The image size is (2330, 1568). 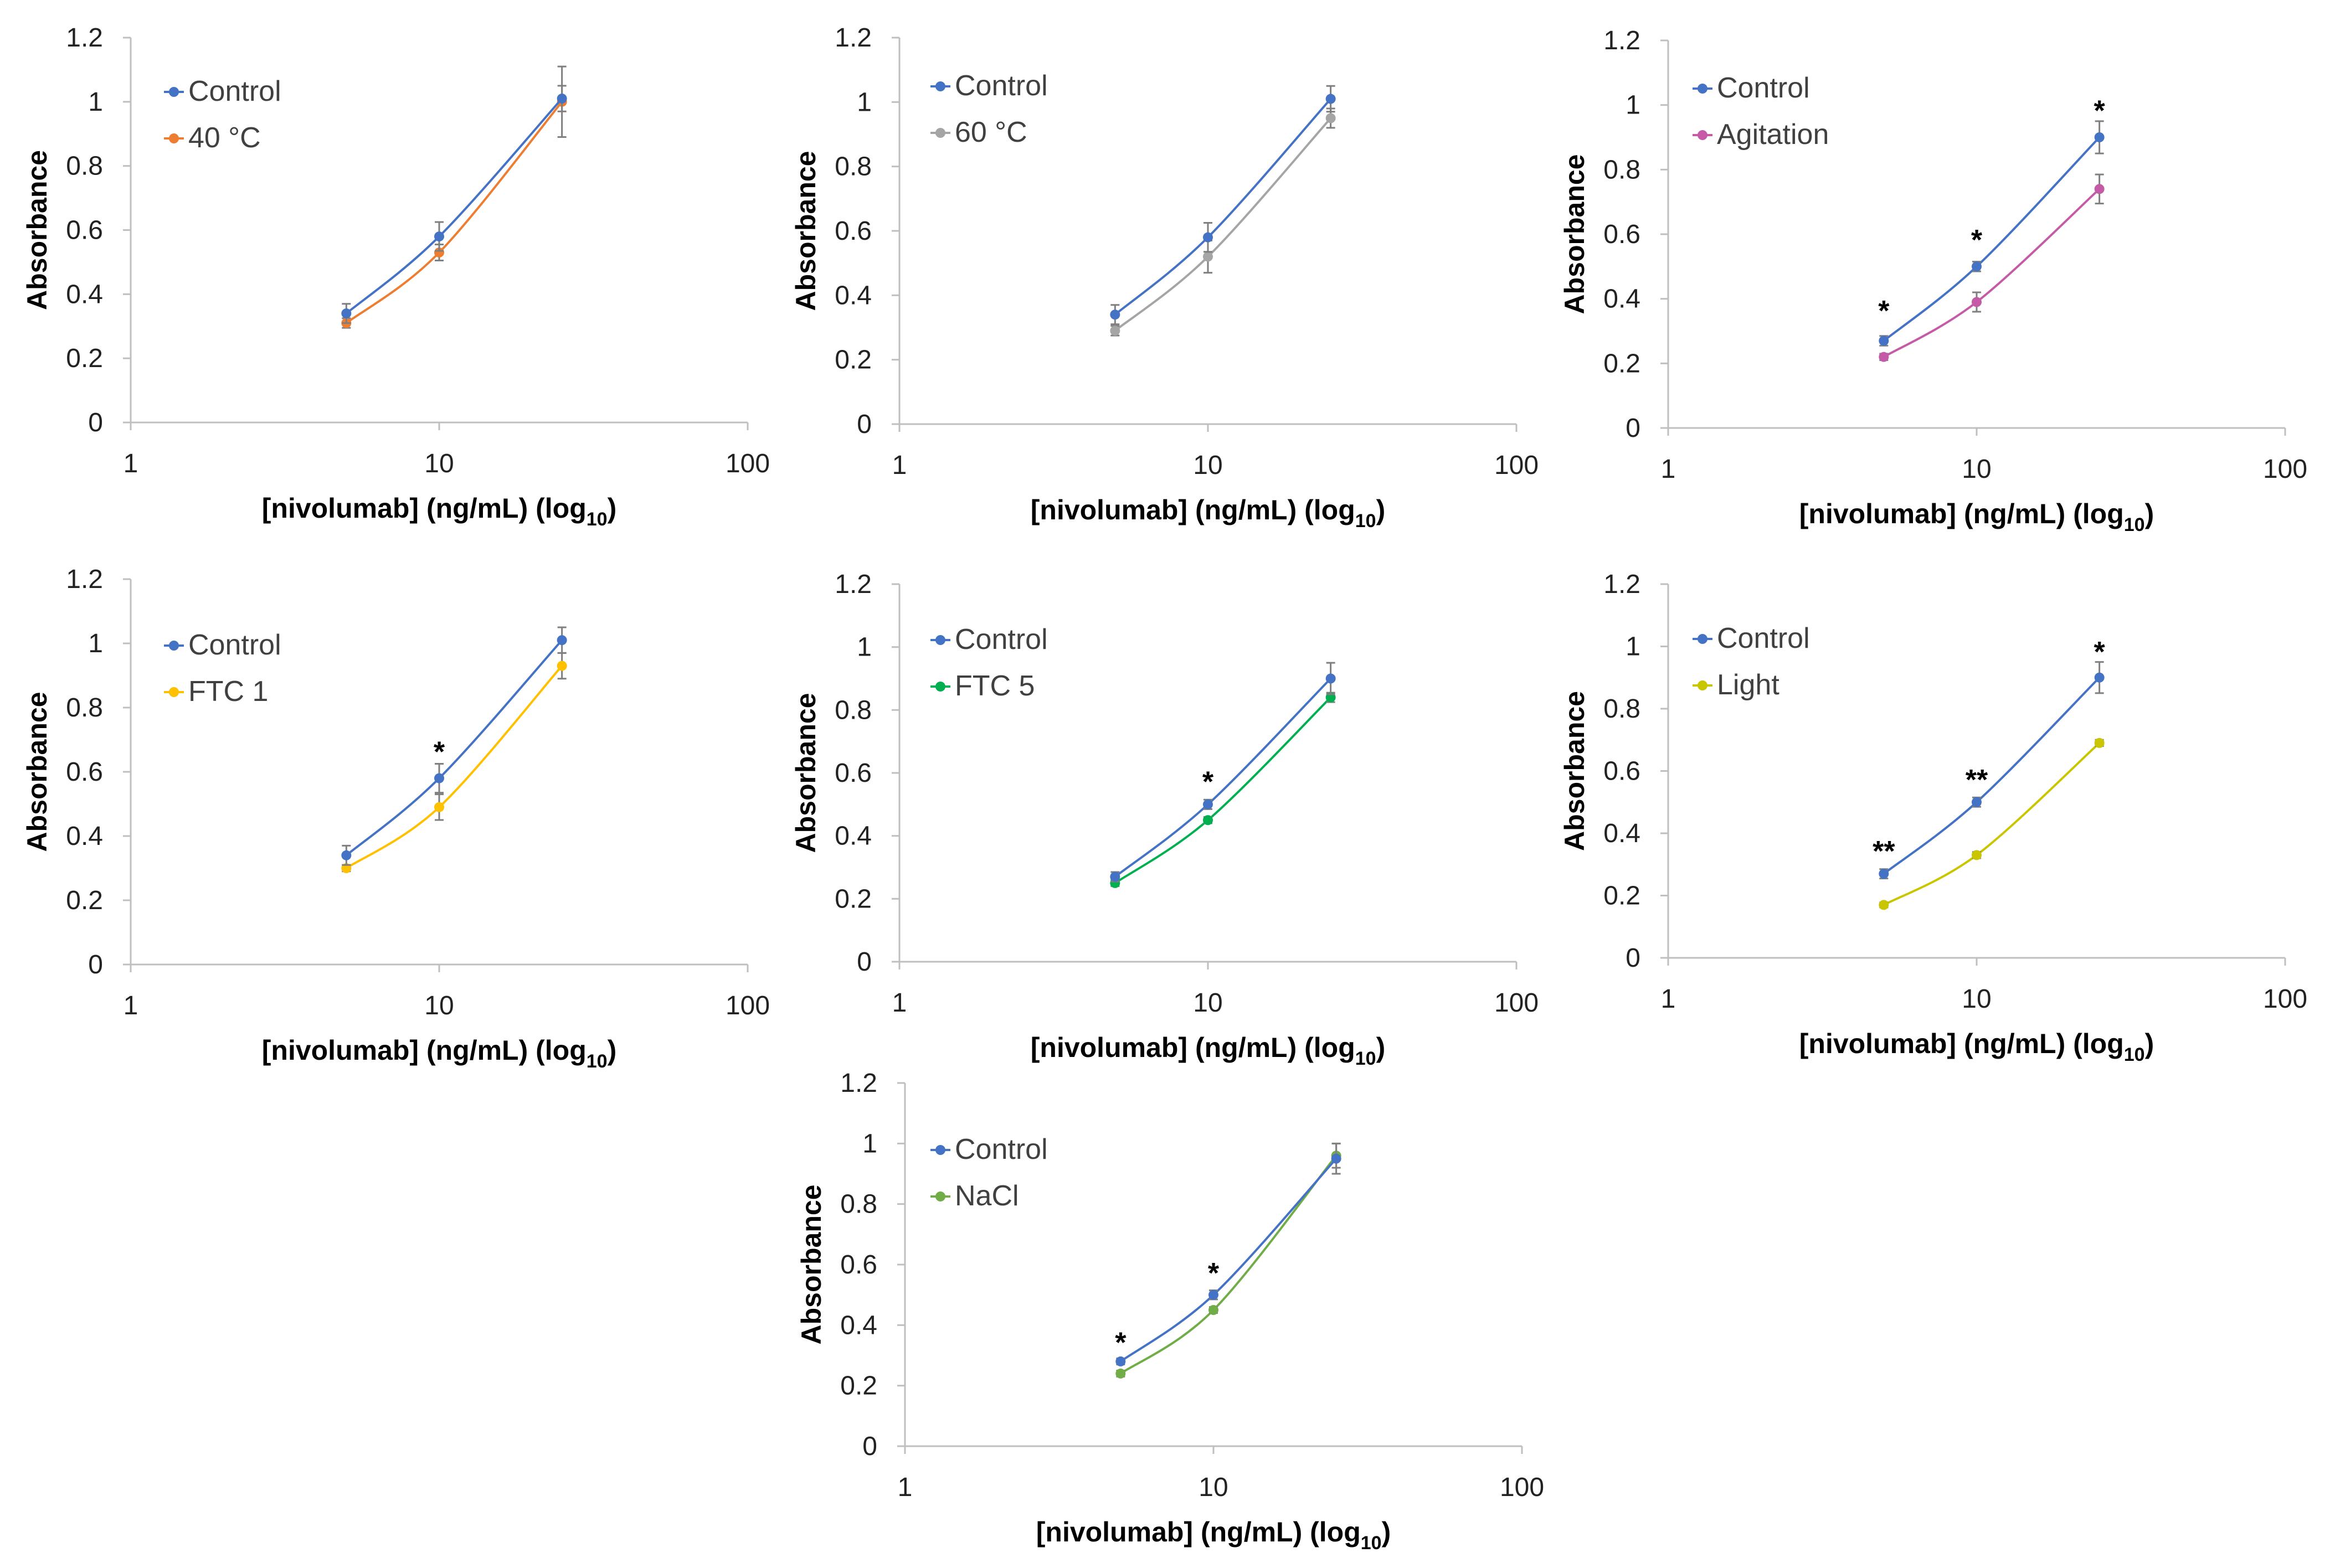 I want to click on legend: Control FTC 5, so click(x=989, y=662).